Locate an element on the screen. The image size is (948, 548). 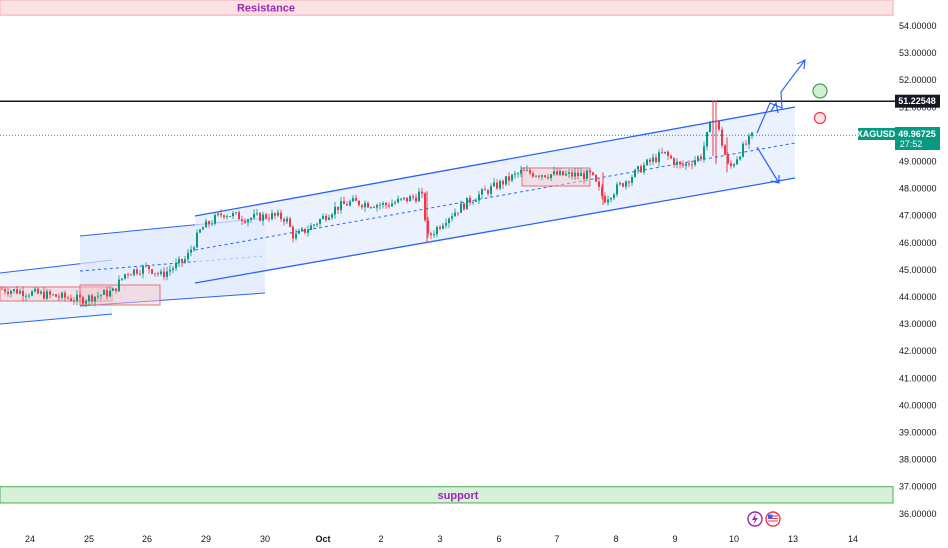
time-tick-label: 10 is located at coordinates (734, 539).